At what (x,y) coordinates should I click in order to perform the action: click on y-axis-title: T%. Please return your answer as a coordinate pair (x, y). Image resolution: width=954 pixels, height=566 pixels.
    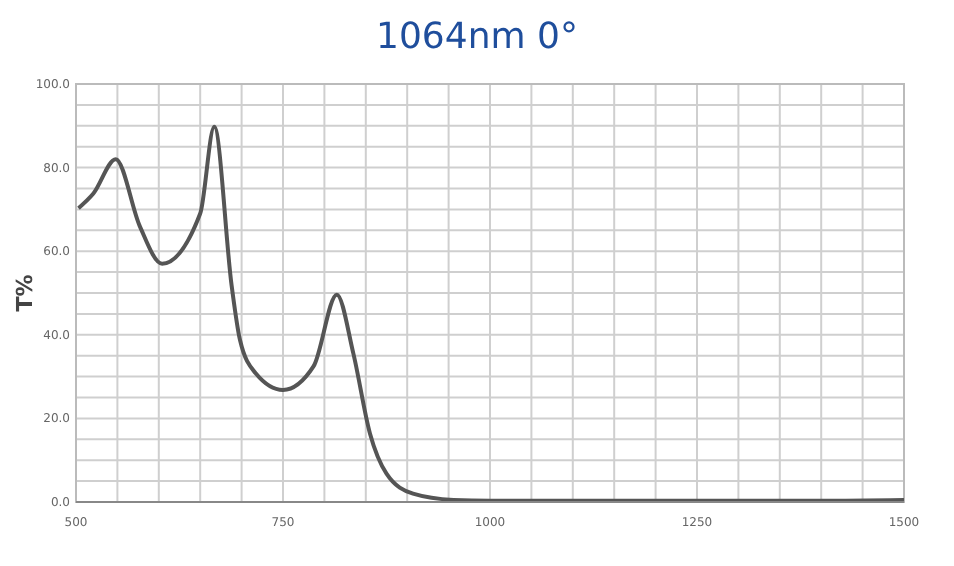
    Looking at the image, I should click on (25, 293).